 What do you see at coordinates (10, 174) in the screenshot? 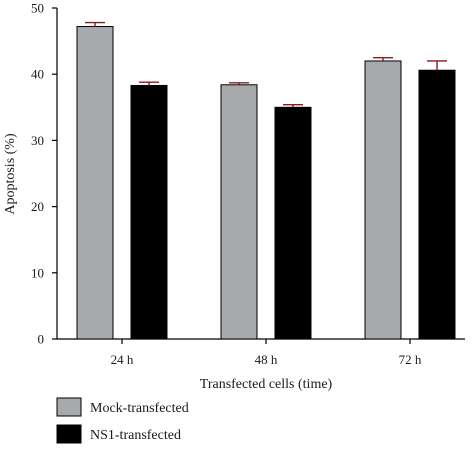
I see `y-axis-title: Apoptosis (%)` at bounding box center [10, 174].